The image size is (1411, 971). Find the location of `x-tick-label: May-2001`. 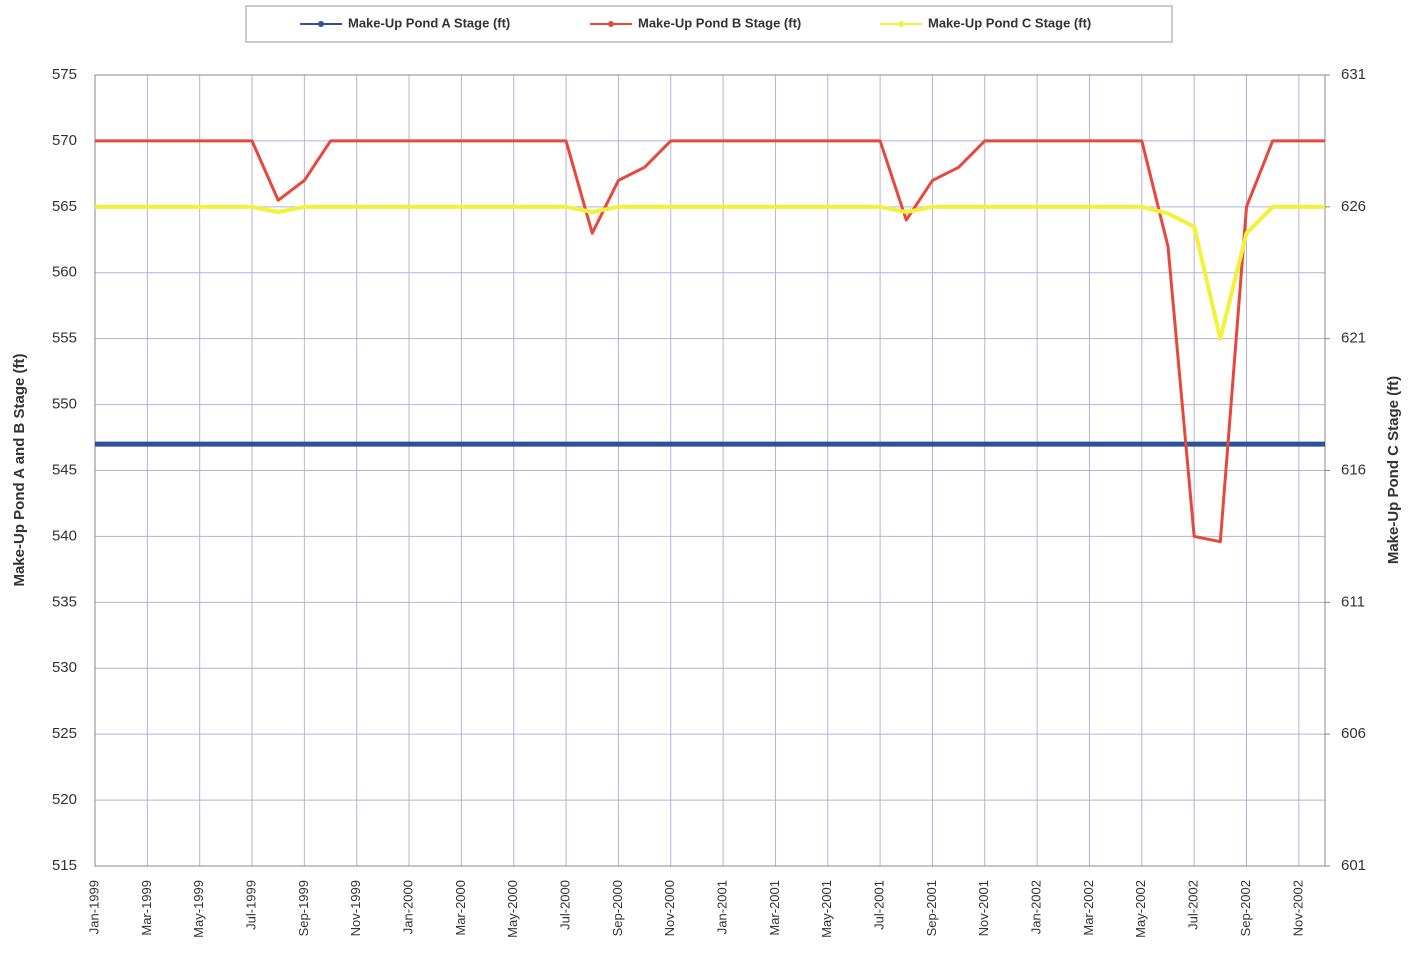

x-tick-label: May-2001 is located at coordinates (826, 909).